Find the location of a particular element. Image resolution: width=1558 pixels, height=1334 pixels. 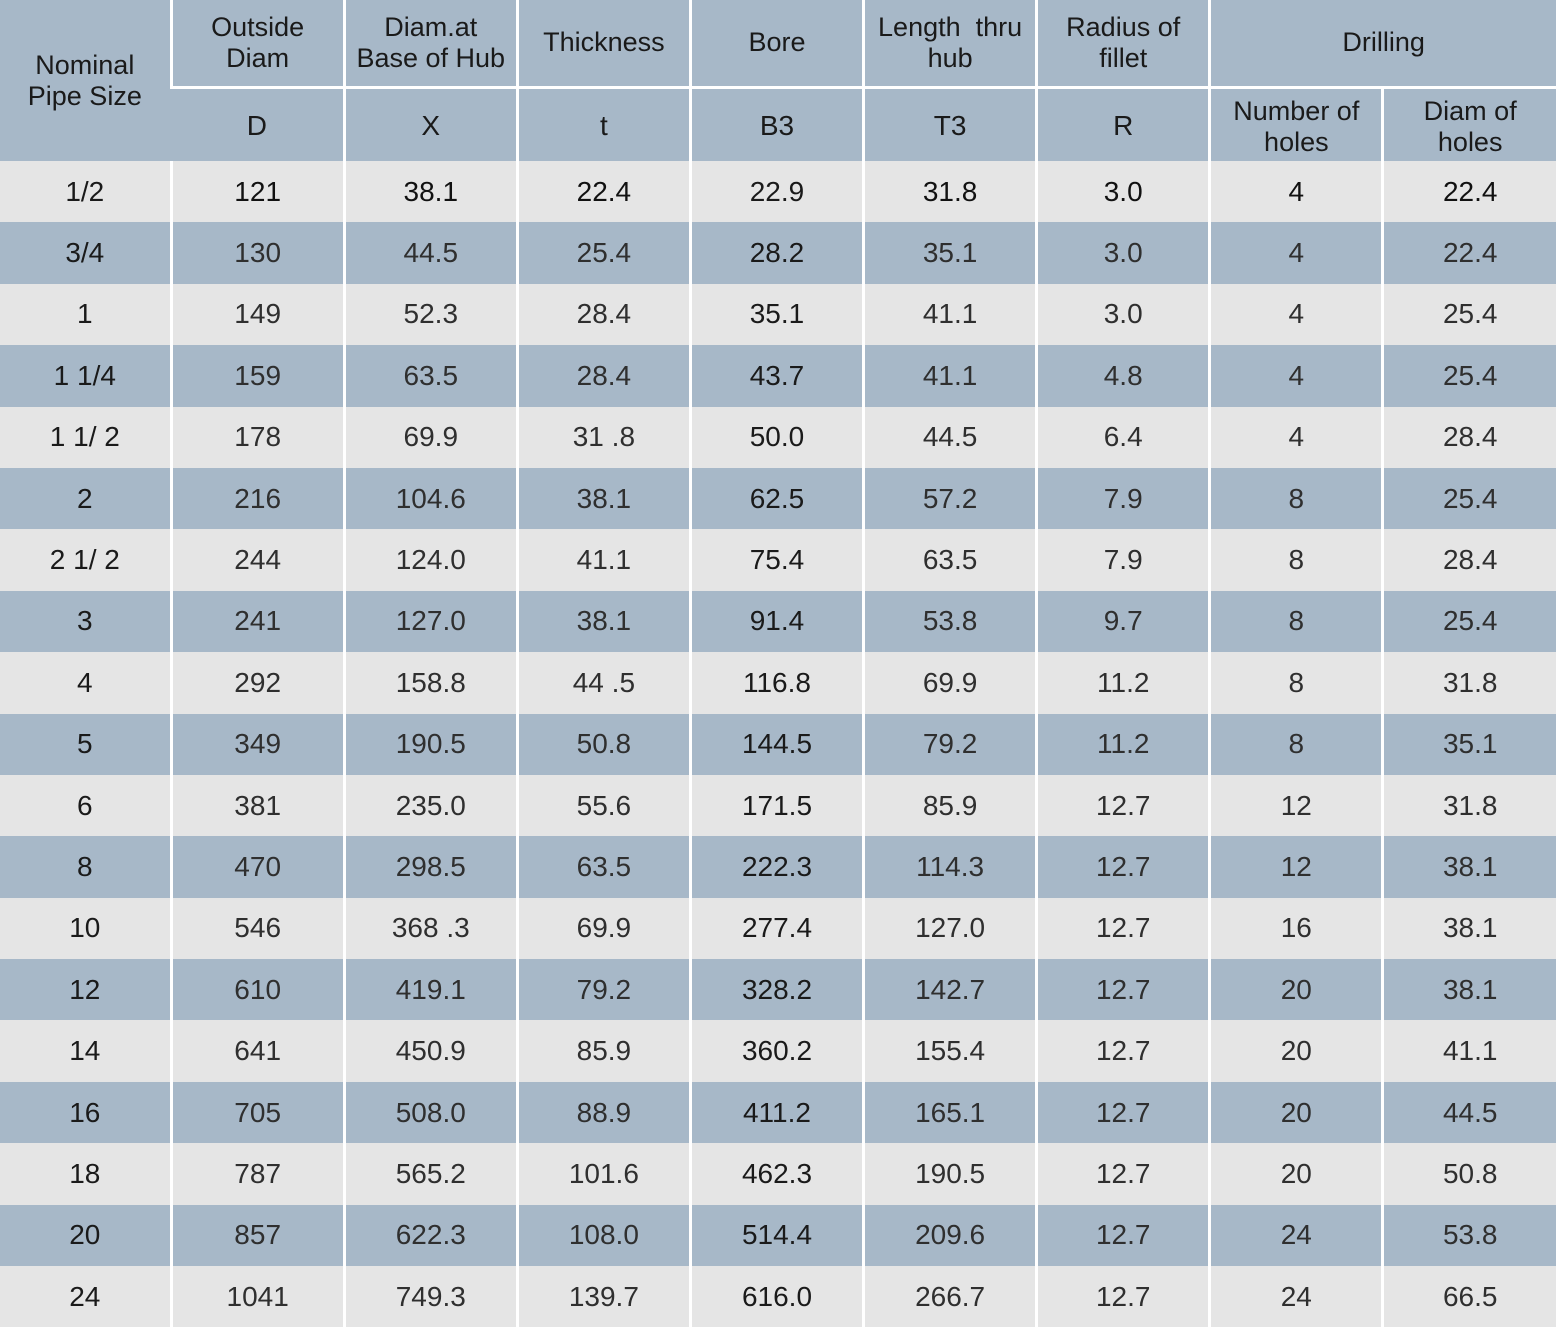

cell-thickness: 55.6 is located at coordinates (603, 805).